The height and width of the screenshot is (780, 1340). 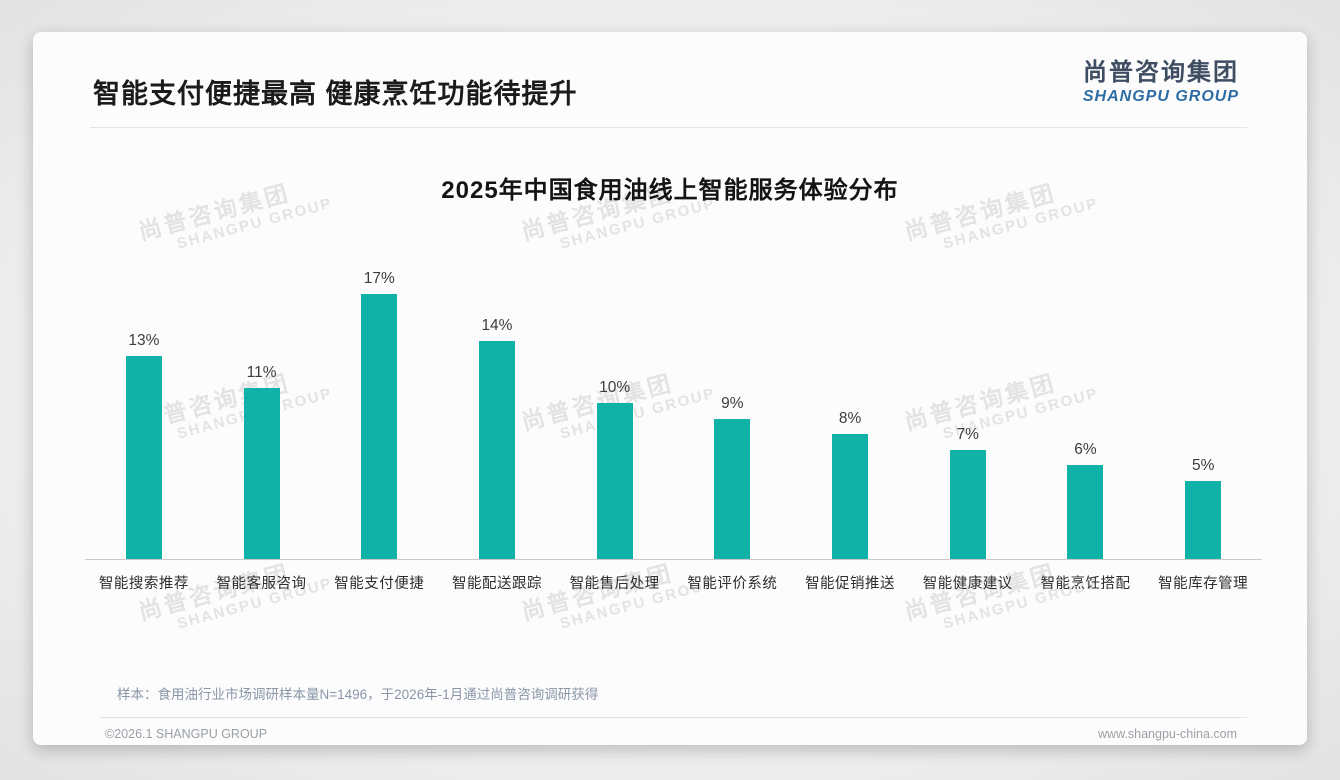 I want to click on chart-title: 2025年中国食用油线上智能服务体验分布, so click(x=670, y=190).